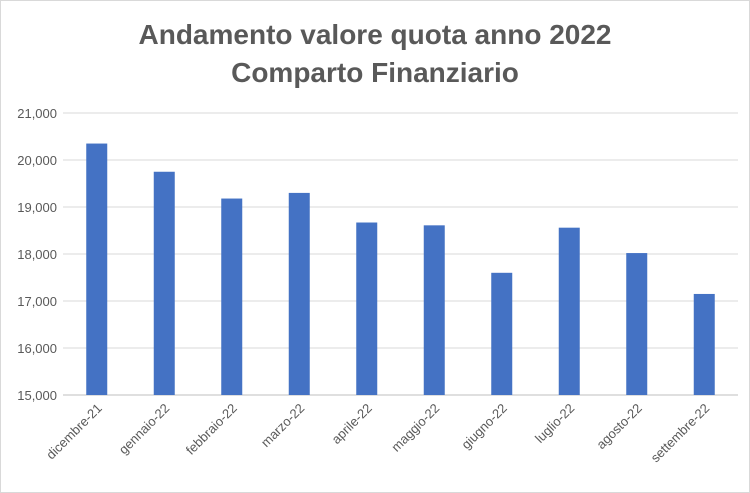  I want to click on x-tick-label: febbraio-22, so click(211, 429).